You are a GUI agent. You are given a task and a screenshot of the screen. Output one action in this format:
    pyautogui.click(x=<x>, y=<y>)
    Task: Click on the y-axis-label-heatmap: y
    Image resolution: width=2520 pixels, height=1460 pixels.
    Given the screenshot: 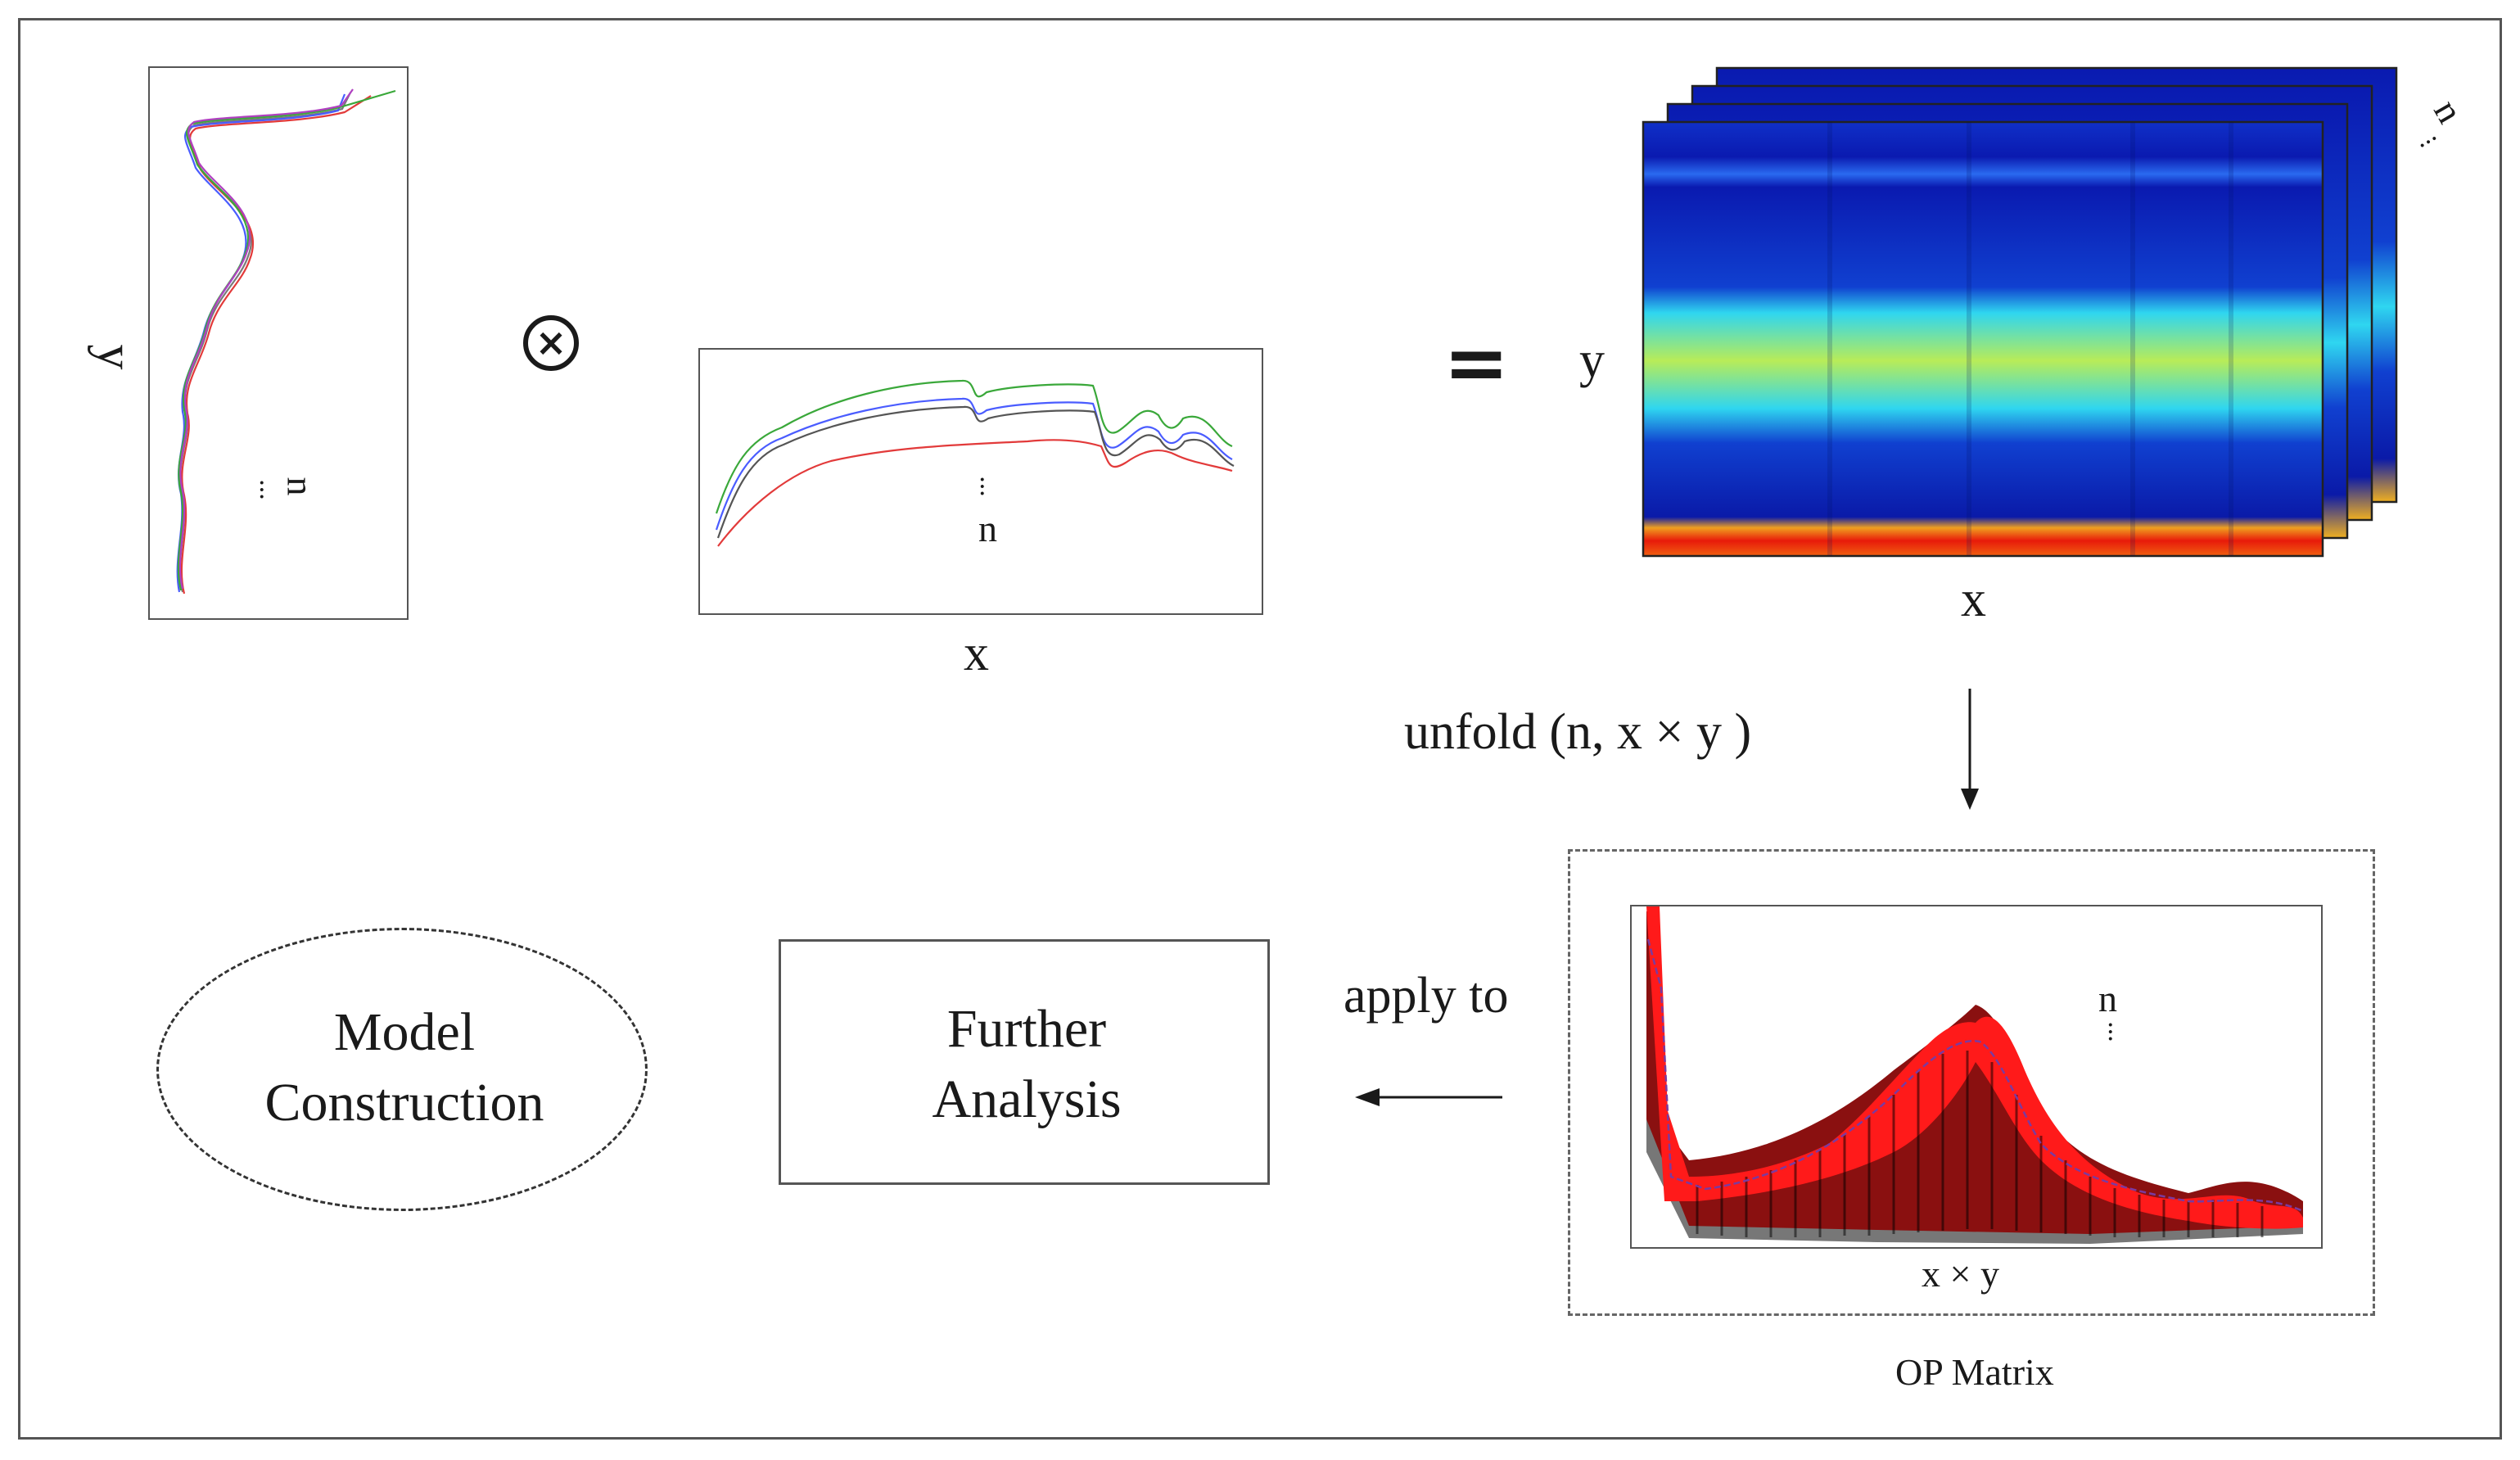 What is the action you would take?
    pyautogui.click(x=1592, y=360)
    